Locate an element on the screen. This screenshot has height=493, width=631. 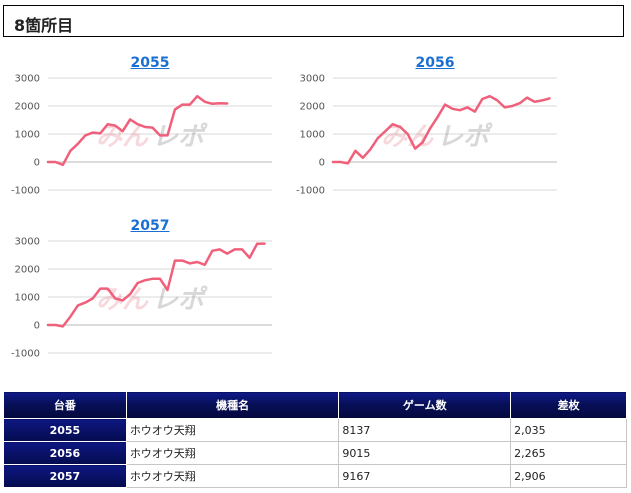
header-machine-number: 台番 is located at coordinates (65, 405).